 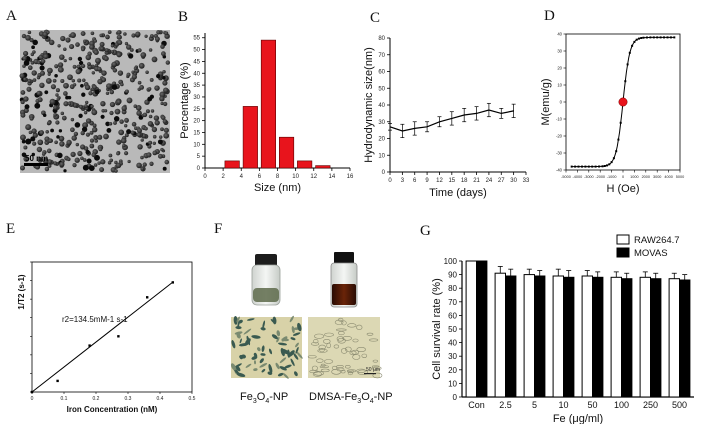 I want to click on x-tick-label: 100, so click(x=621, y=405).